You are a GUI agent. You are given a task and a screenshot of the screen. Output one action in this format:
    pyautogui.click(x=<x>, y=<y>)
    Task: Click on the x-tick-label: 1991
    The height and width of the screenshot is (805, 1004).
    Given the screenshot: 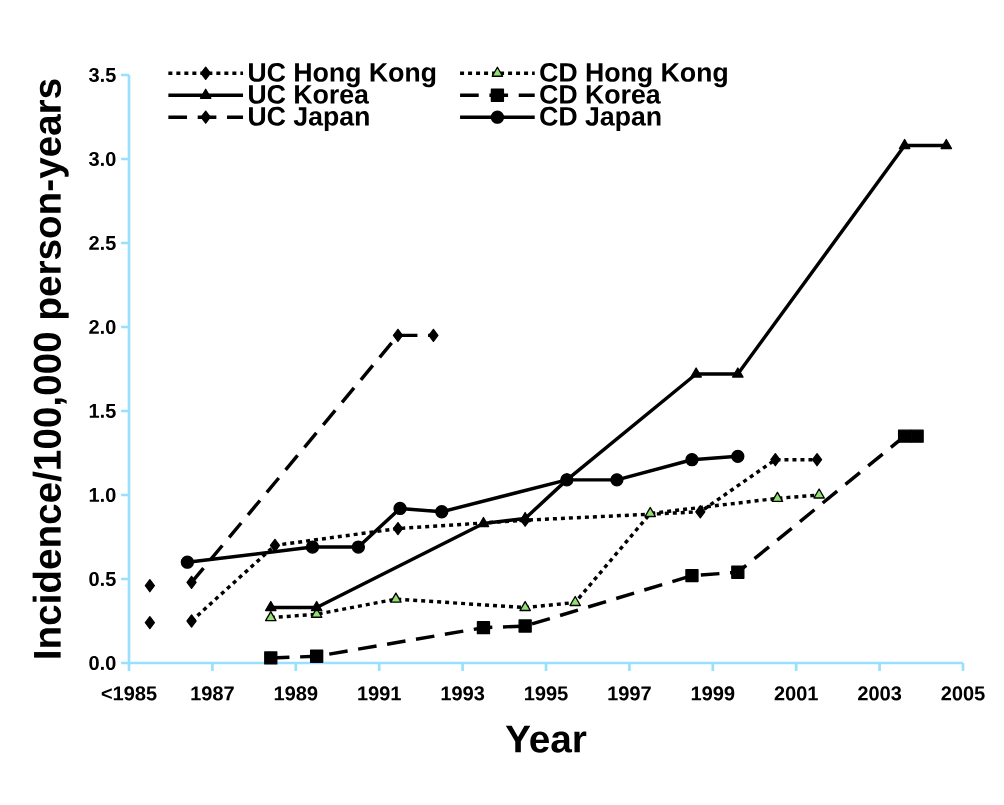 What is the action you would take?
    pyautogui.click(x=379, y=693)
    